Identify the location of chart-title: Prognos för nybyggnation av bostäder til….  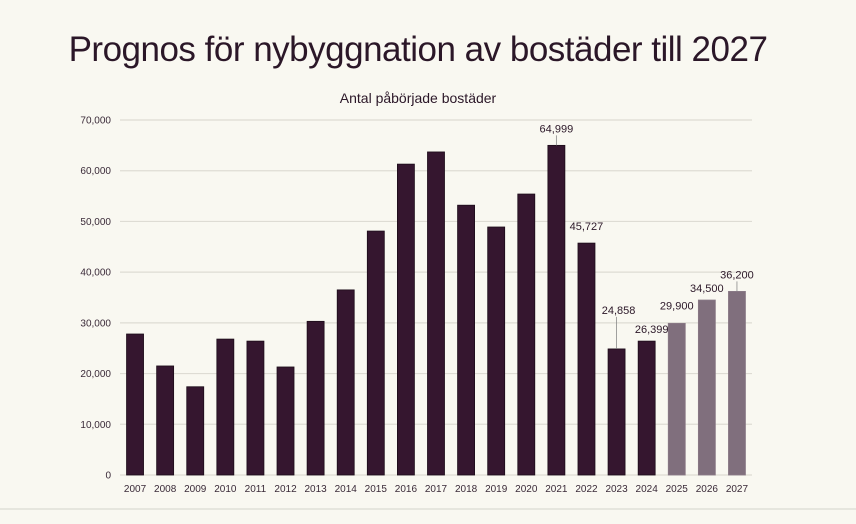
(418, 49).